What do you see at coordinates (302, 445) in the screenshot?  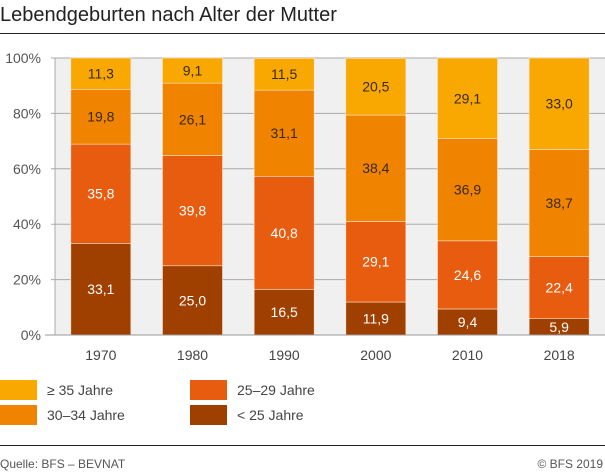 I see `footer-rule` at bounding box center [302, 445].